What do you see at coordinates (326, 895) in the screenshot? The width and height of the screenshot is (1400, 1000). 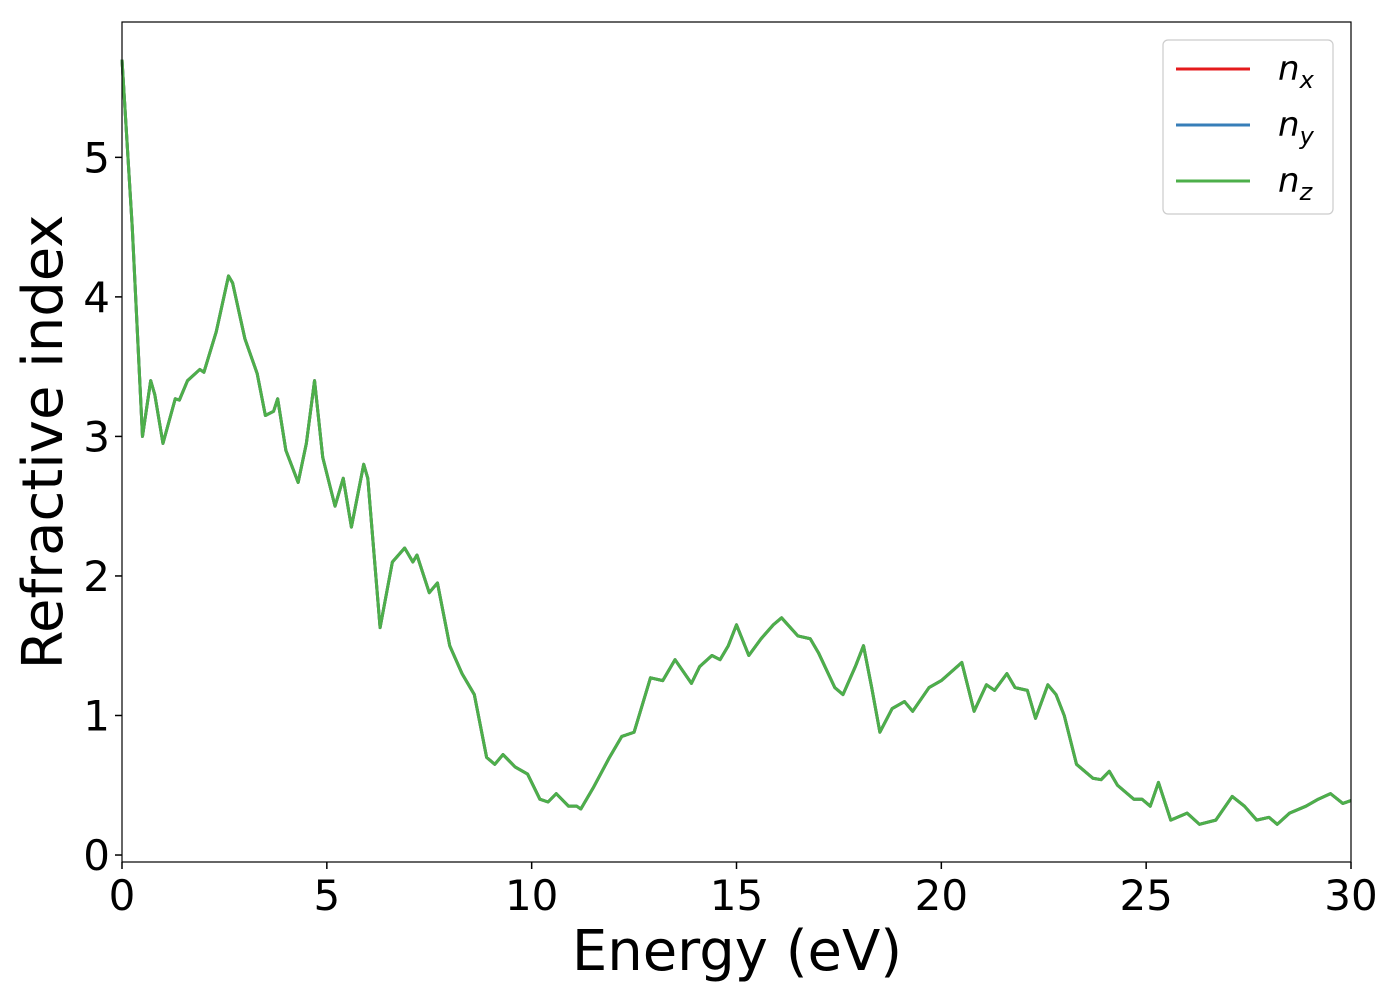 I see `x-tick-label: 5` at bounding box center [326, 895].